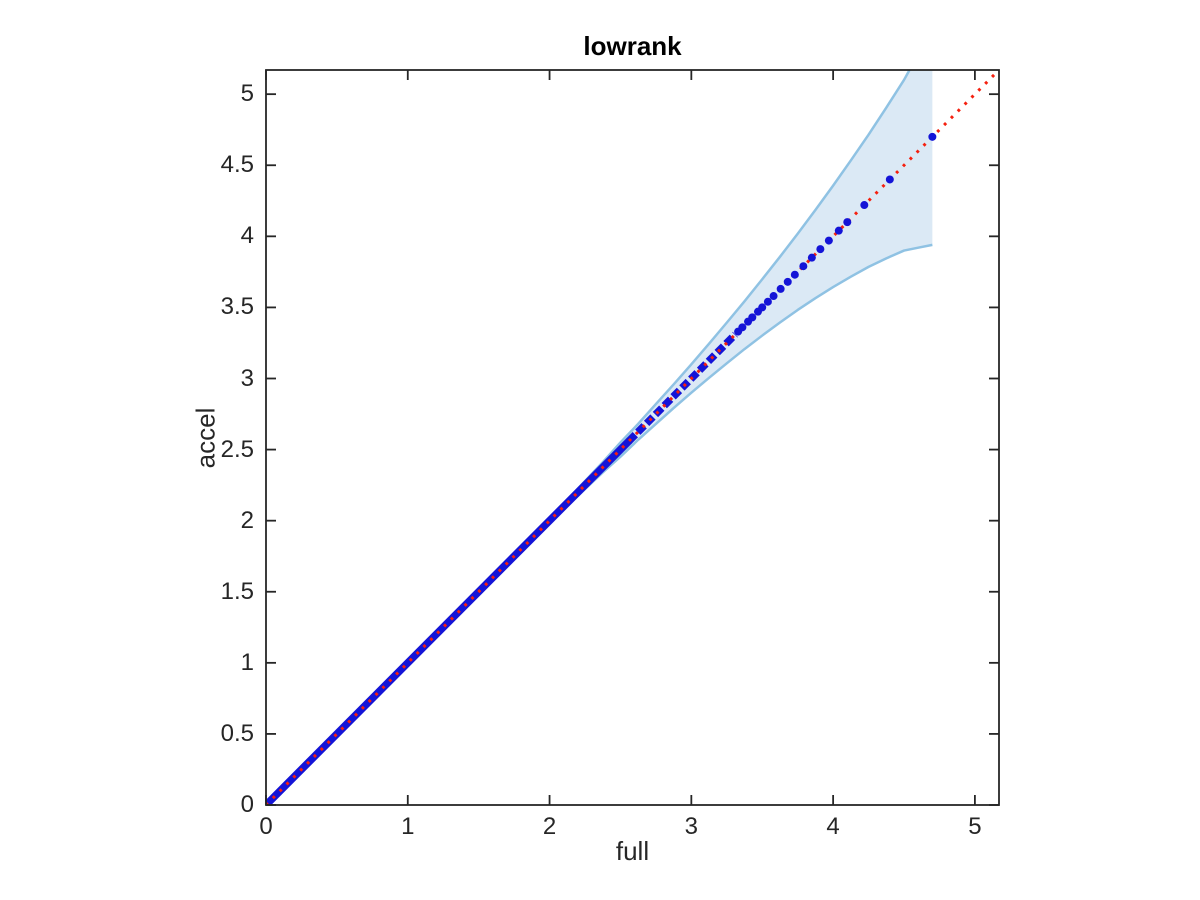  Describe the element at coordinates (237, 165) in the screenshot. I see `y-tick-label: 4.5` at that location.